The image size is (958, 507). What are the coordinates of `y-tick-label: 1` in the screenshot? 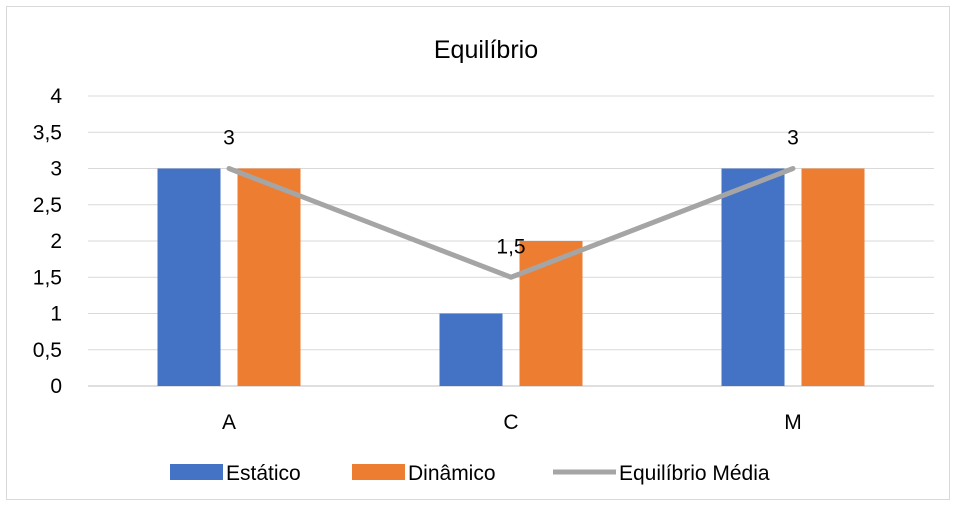 It's located at (56, 314).